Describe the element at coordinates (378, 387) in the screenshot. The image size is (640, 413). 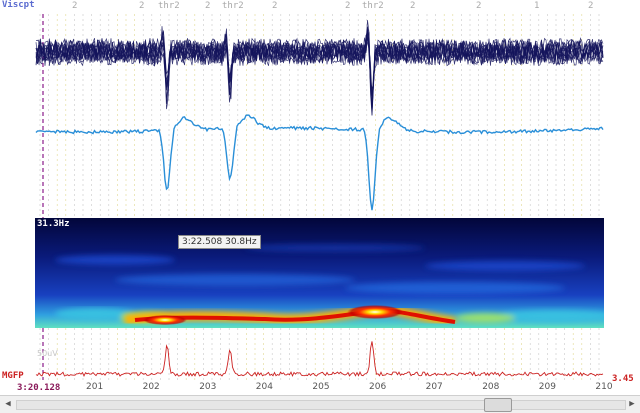
I see `time-tick-label: 206` at that location.